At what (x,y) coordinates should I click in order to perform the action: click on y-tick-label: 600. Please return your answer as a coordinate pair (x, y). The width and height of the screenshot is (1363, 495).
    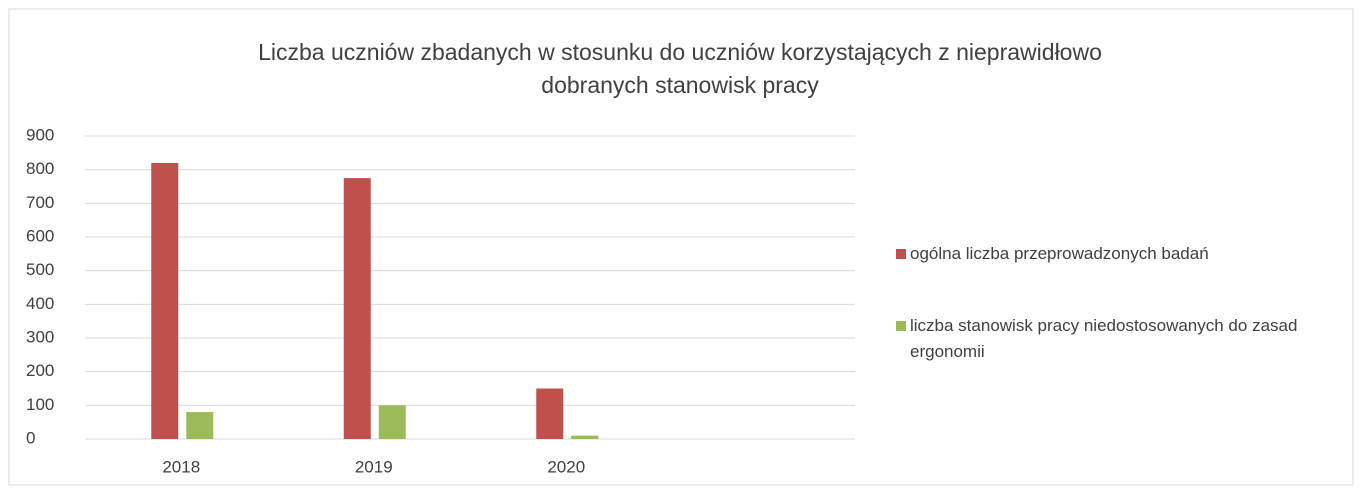
    Looking at the image, I should click on (40, 235).